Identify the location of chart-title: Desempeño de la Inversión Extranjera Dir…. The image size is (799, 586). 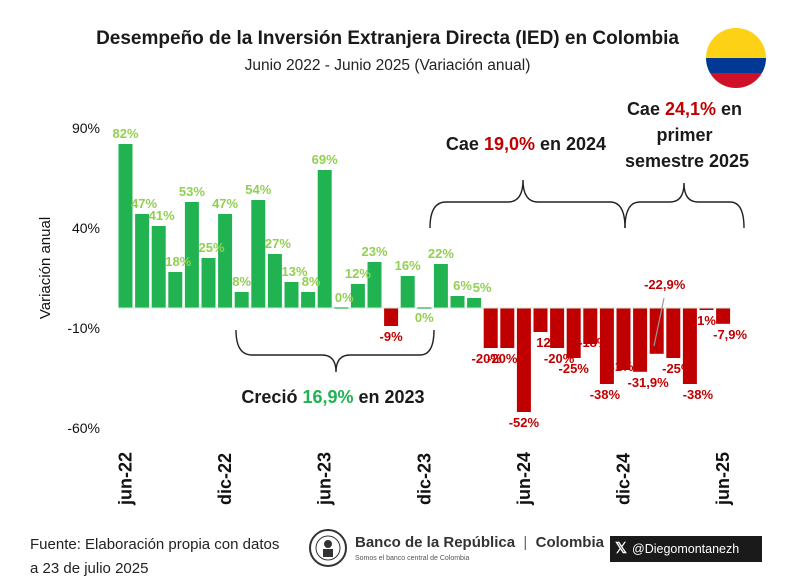
(387, 38).